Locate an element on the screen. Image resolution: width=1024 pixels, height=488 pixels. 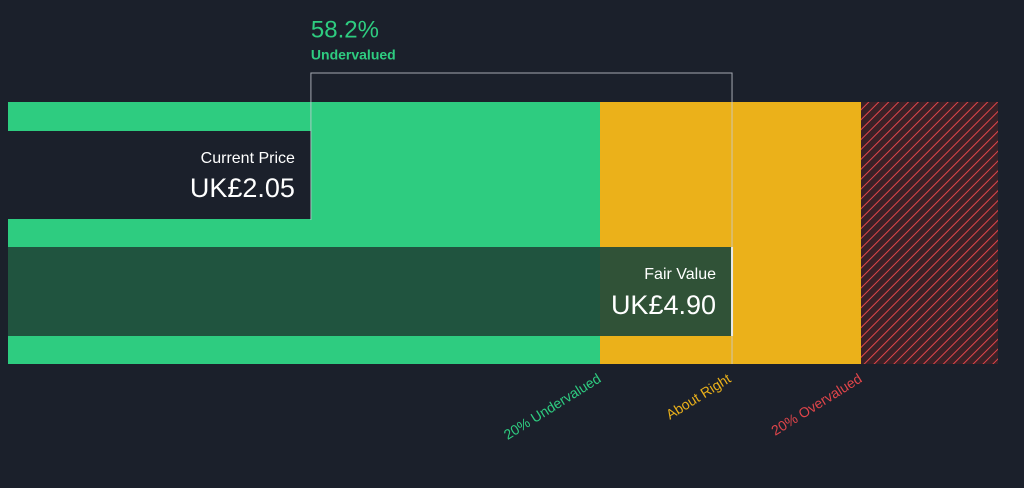
fair-value-bar is located at coordinates (370, 291).